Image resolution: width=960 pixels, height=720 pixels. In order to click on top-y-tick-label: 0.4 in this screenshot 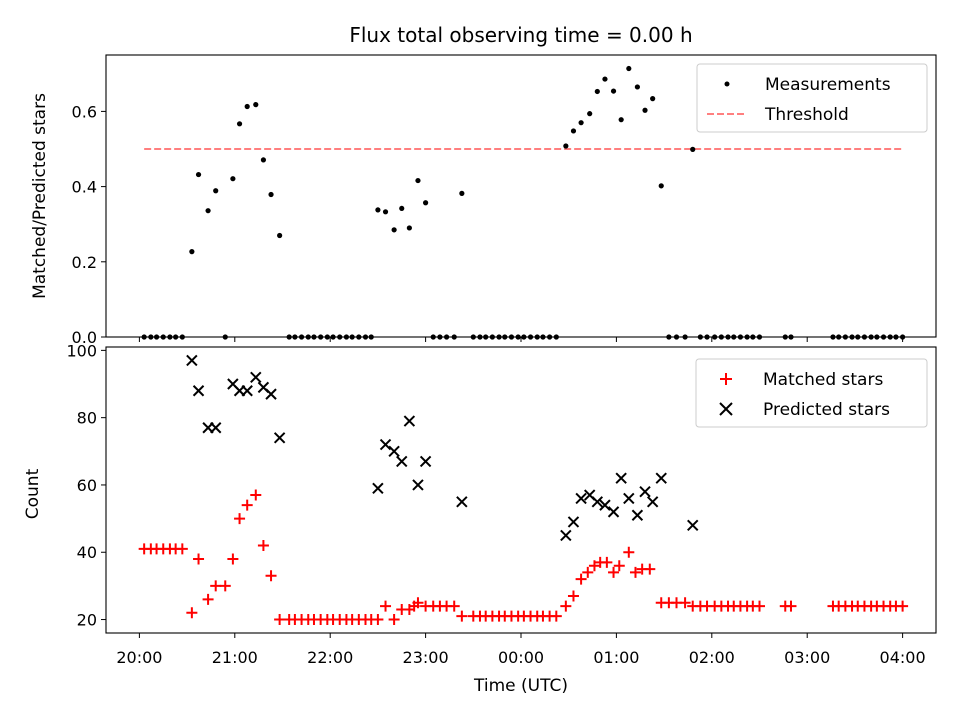, I will do `click(84, 187)`.